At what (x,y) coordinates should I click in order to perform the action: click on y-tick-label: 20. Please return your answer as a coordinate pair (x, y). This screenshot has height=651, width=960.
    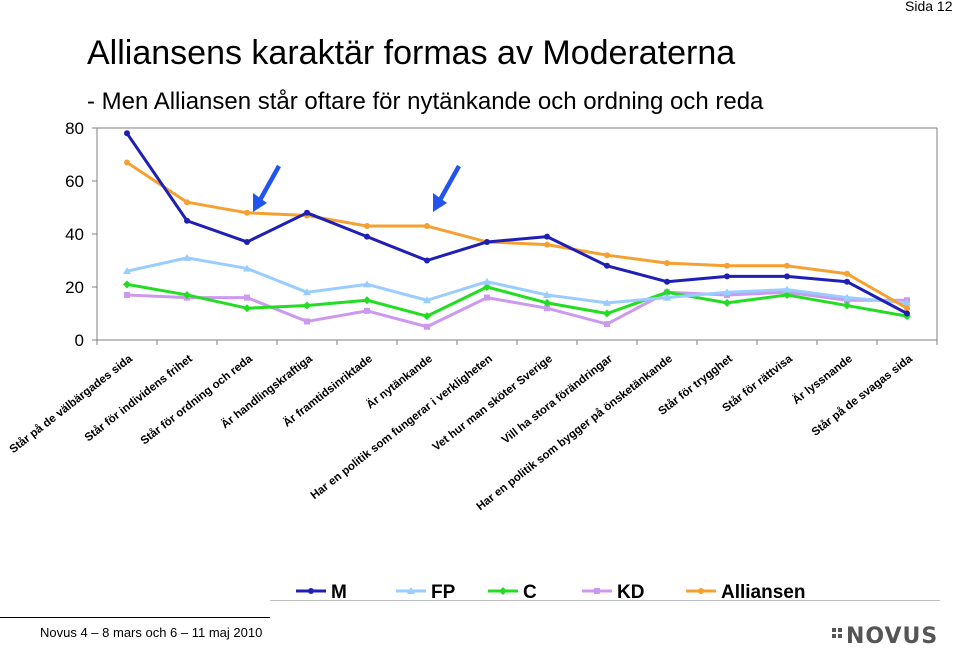
    Looking at the image, I should click on (74, 287).